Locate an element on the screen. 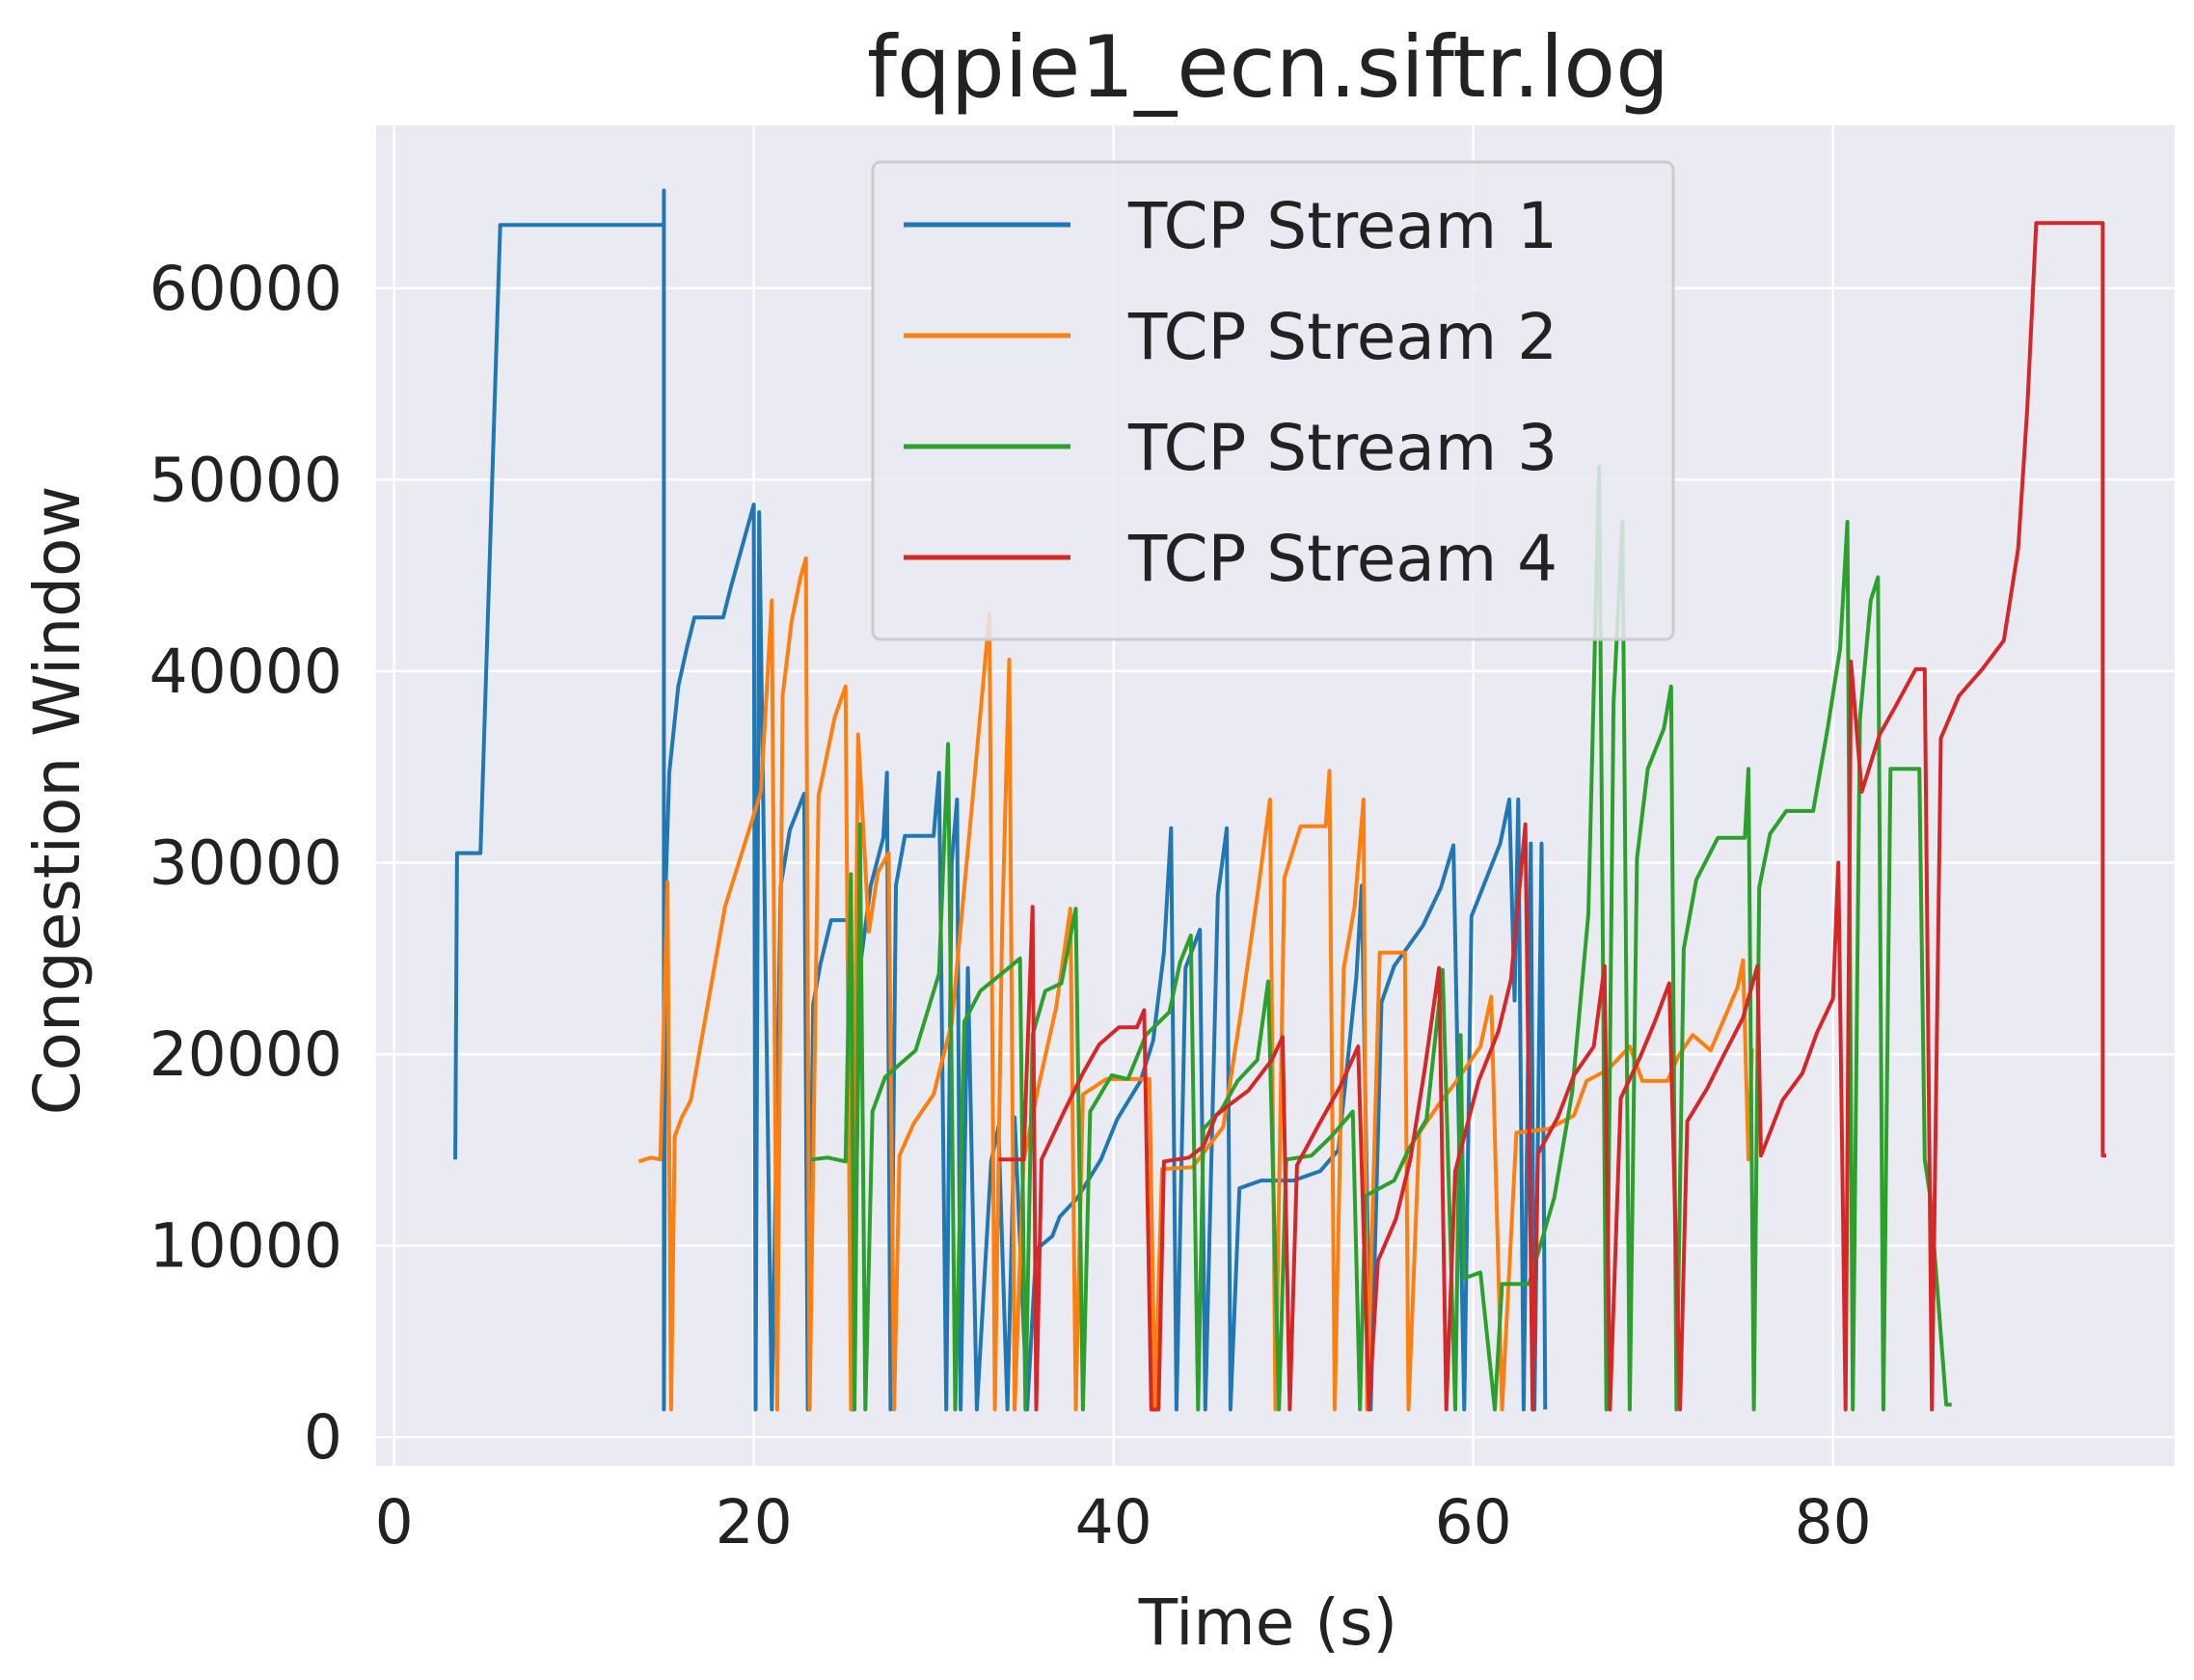 This screenshot has width=2194, height=1680. legend-label: TCP Stream 1 is located at coordinates (1342, 226).